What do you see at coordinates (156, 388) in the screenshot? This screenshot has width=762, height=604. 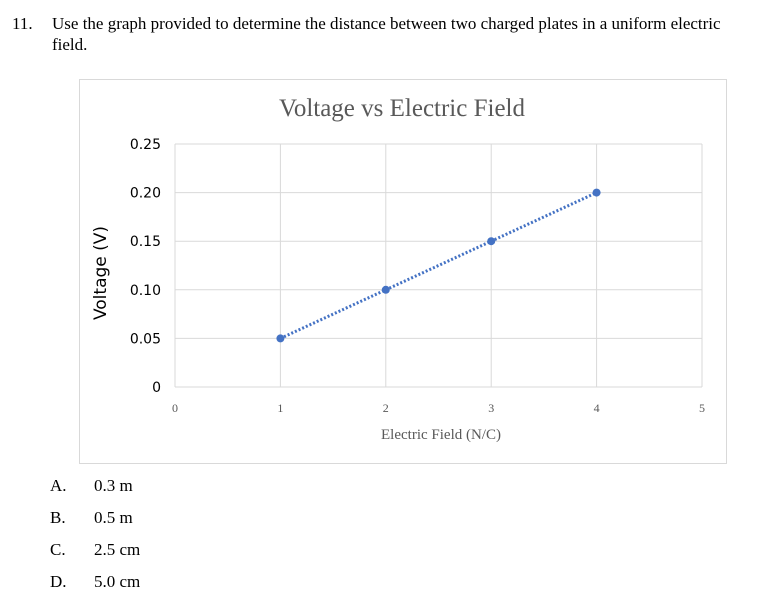 I see `y-tick-label: 0` at bounding box center [156, 388].